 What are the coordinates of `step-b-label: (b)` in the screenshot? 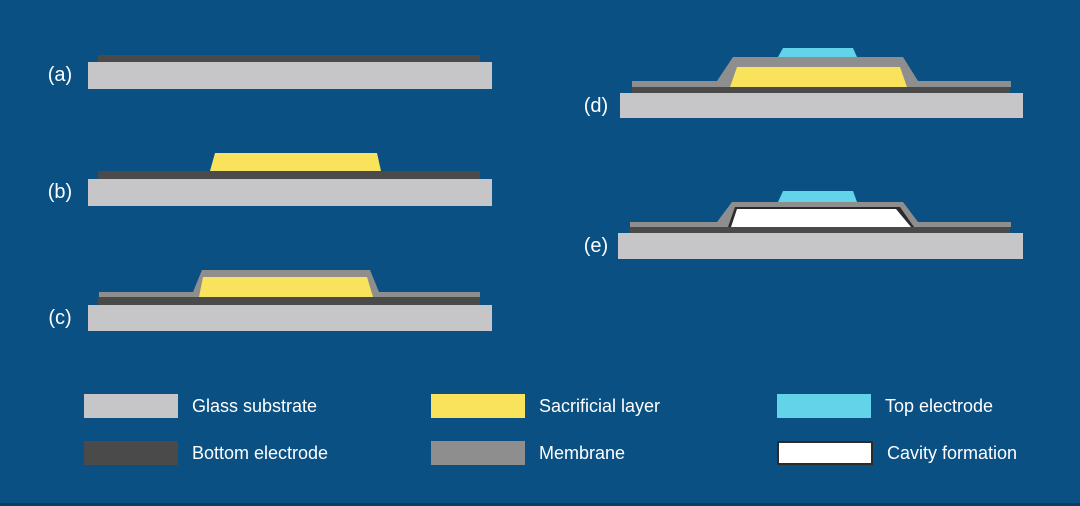 It's located at (60, 192).